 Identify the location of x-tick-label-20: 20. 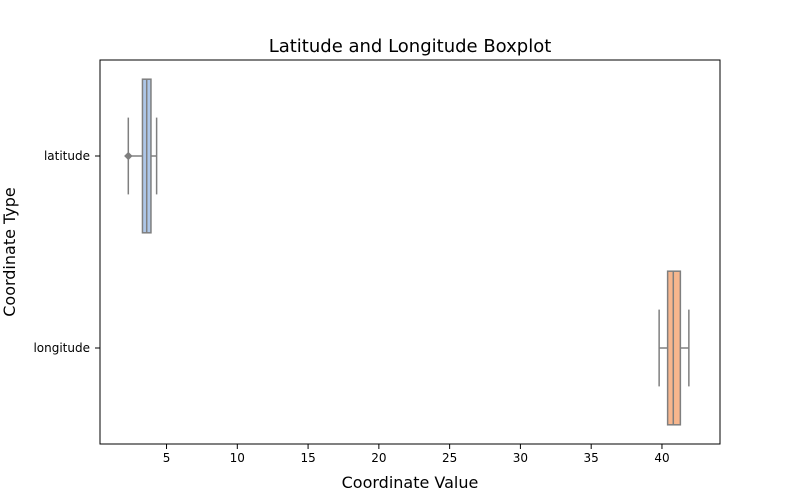
(378, 458).